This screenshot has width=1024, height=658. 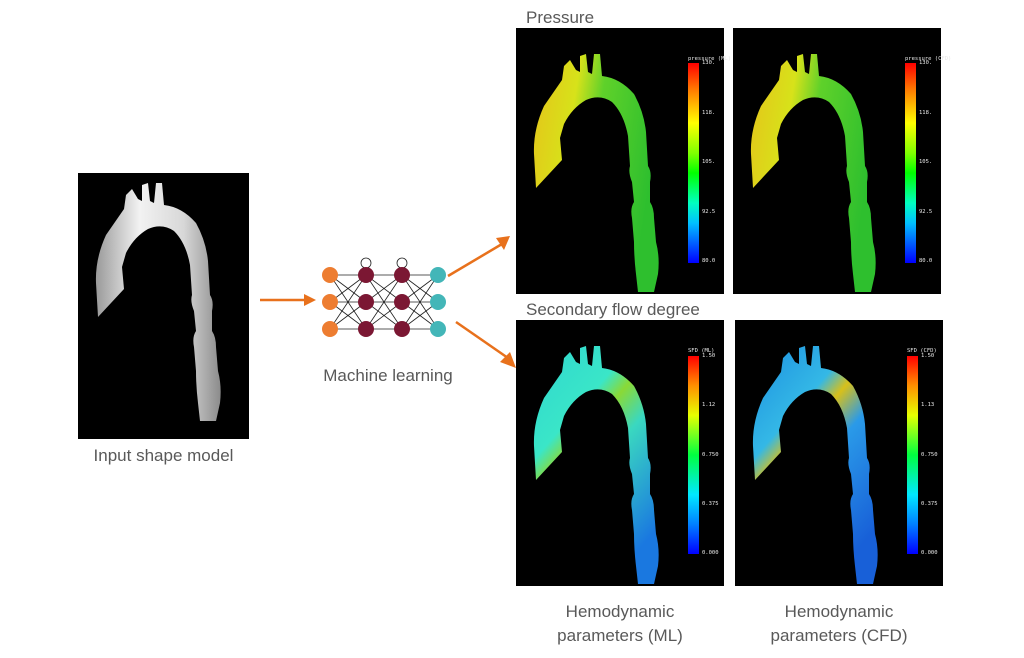 I want to click on arrow-to-network, so click(x=288, y=300).